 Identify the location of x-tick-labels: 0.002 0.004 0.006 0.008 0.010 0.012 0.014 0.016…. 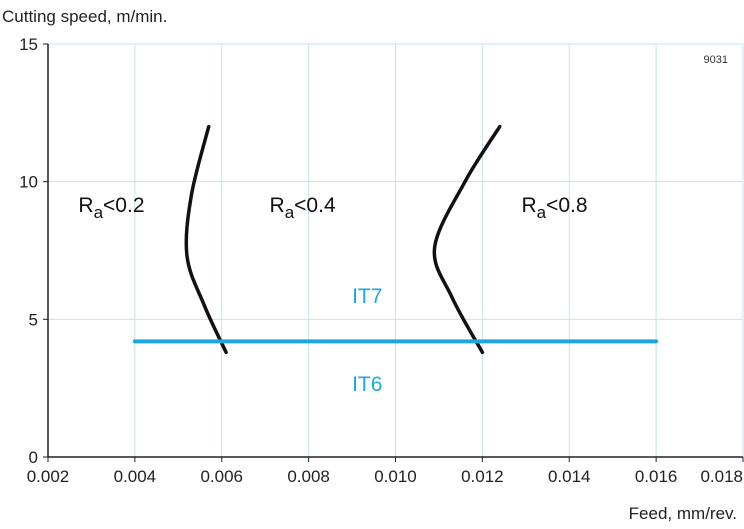
(385, 476).